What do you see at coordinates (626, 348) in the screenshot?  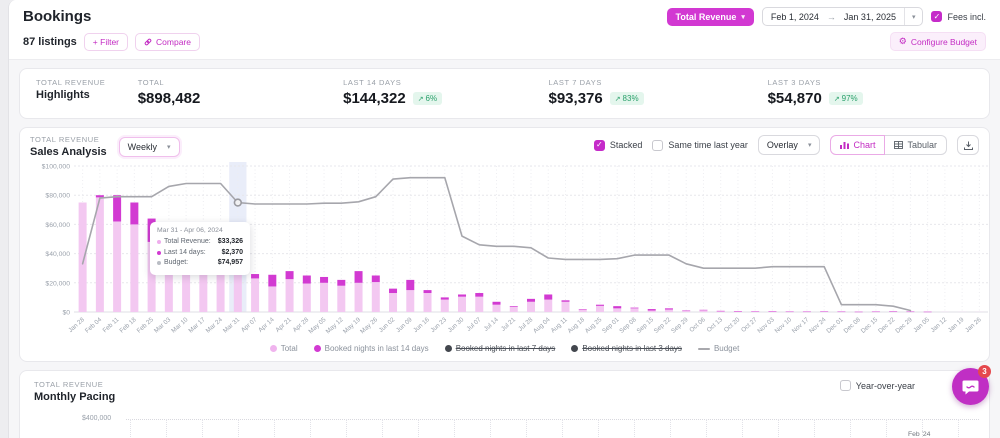 I see `legend-item: Booked nights in last 3 days` at bounding box center [626, 348].